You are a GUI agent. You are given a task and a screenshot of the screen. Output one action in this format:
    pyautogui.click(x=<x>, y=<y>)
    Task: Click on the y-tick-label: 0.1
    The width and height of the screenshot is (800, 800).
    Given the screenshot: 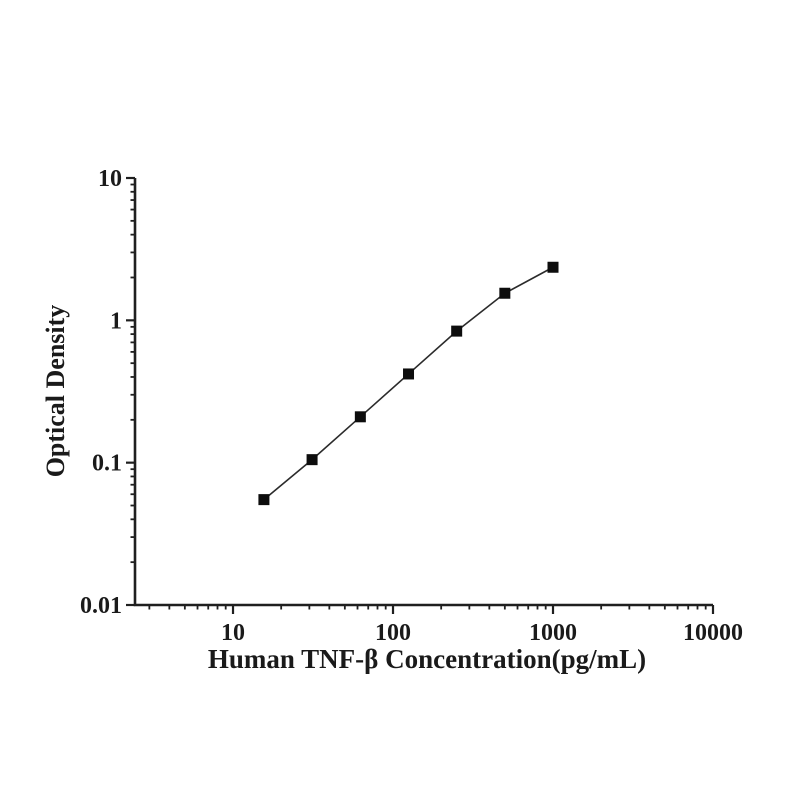 What is the action you would take?
    pyautogui.click(x=107, y=464)
    